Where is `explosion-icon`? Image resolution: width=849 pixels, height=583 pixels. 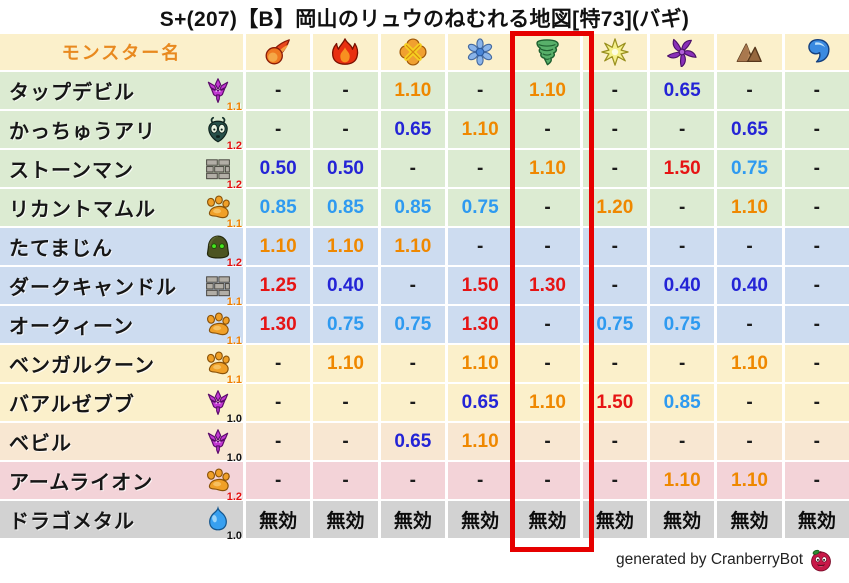
explosion-icon is located at coordinates (413, 52).